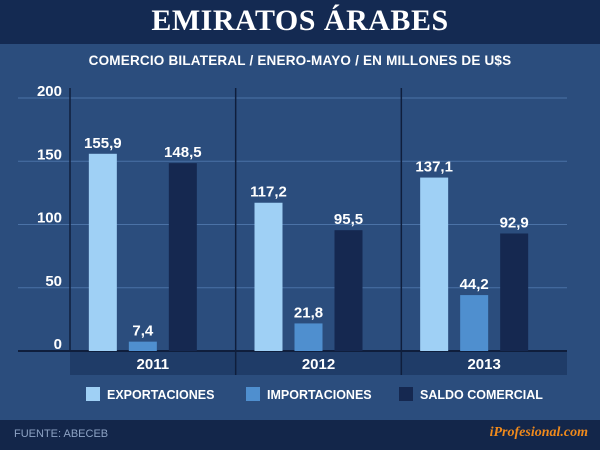  I want to click on y-tick-label: 50, so click(53, 281).